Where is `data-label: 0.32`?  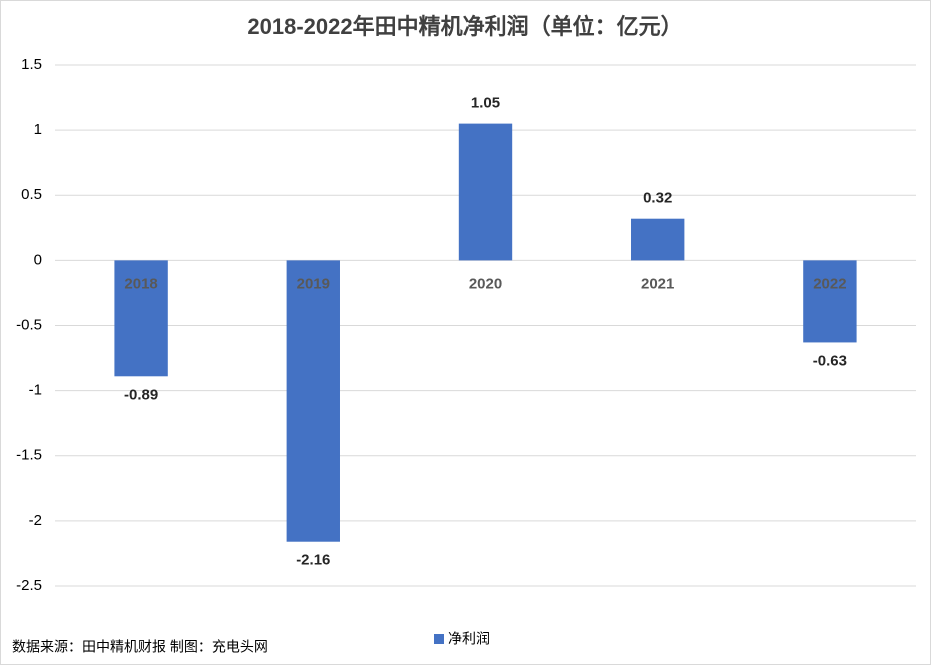
data-label: 0.32 is located at coordinates (657, 198).